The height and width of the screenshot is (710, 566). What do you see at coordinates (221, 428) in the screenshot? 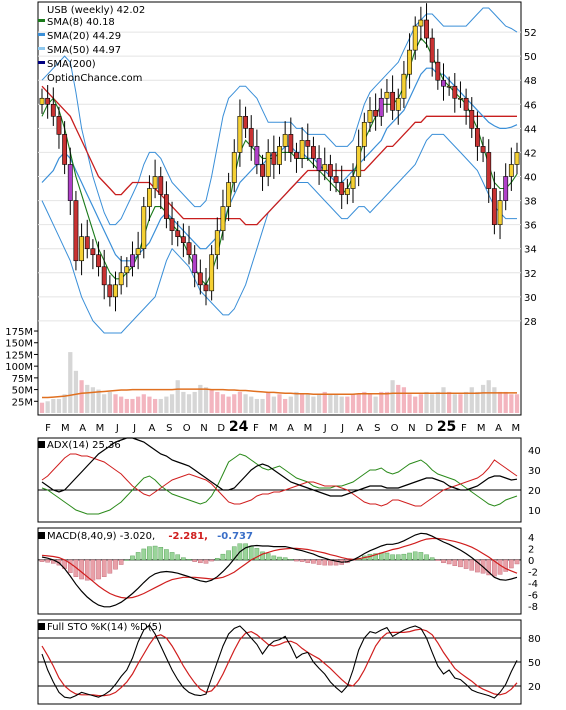
I see `month-label: D` at bounding box center [221, 428].